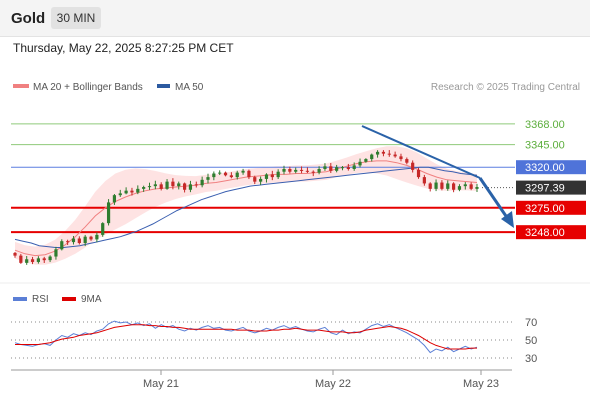 Image resolution: width=590 pixels, height=400 pixels. Describe the element at coordinates (76, 18) in the screenshot. I see `timeframe-button: 30 MIN` at that location.